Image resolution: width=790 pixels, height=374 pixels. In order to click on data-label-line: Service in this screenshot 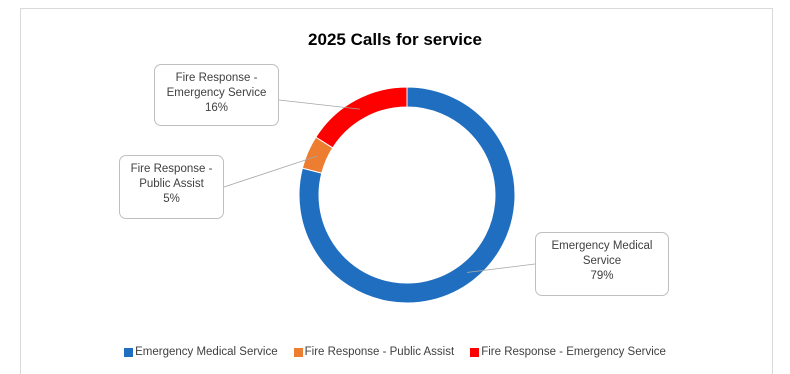, I will do `click(602, 261)`.